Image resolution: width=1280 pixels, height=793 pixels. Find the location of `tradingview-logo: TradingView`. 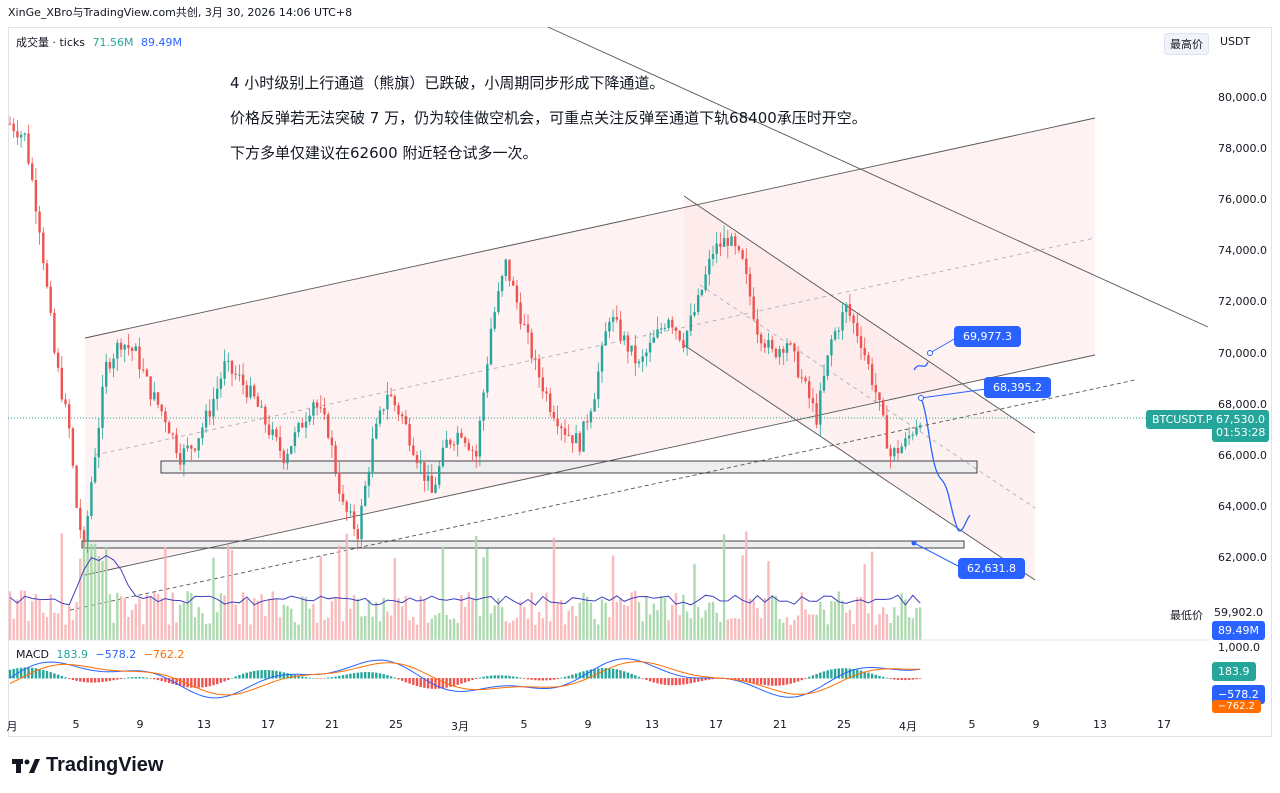

tradingview-logo: TradingView is located at coordinates (87, 765).